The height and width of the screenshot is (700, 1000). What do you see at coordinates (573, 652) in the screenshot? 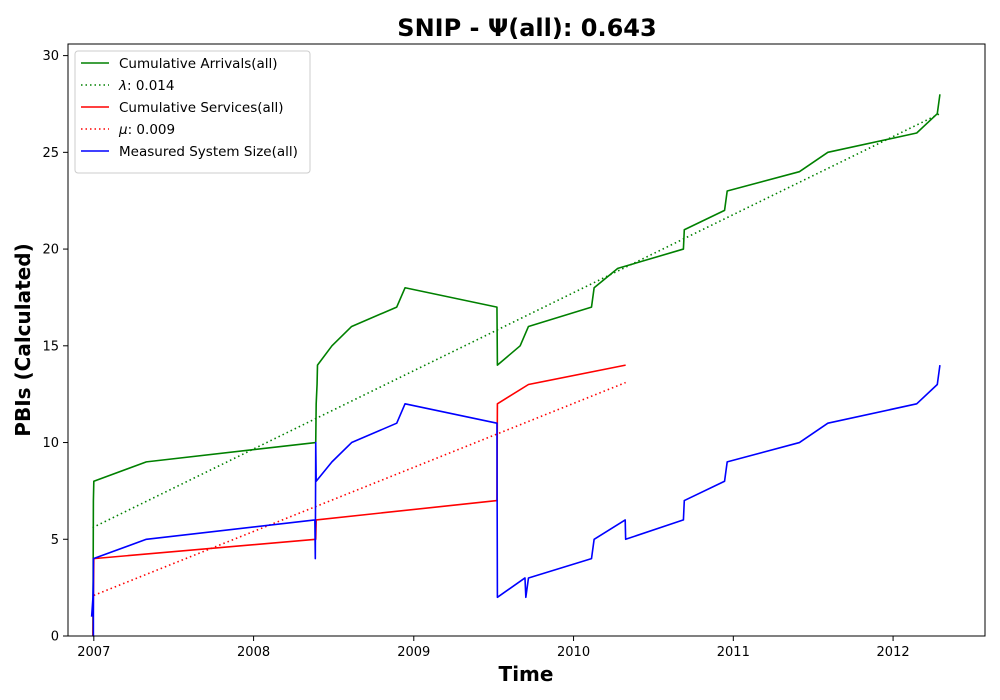
I see `x-tick-label: 2010` at bounding box center [573, 652].